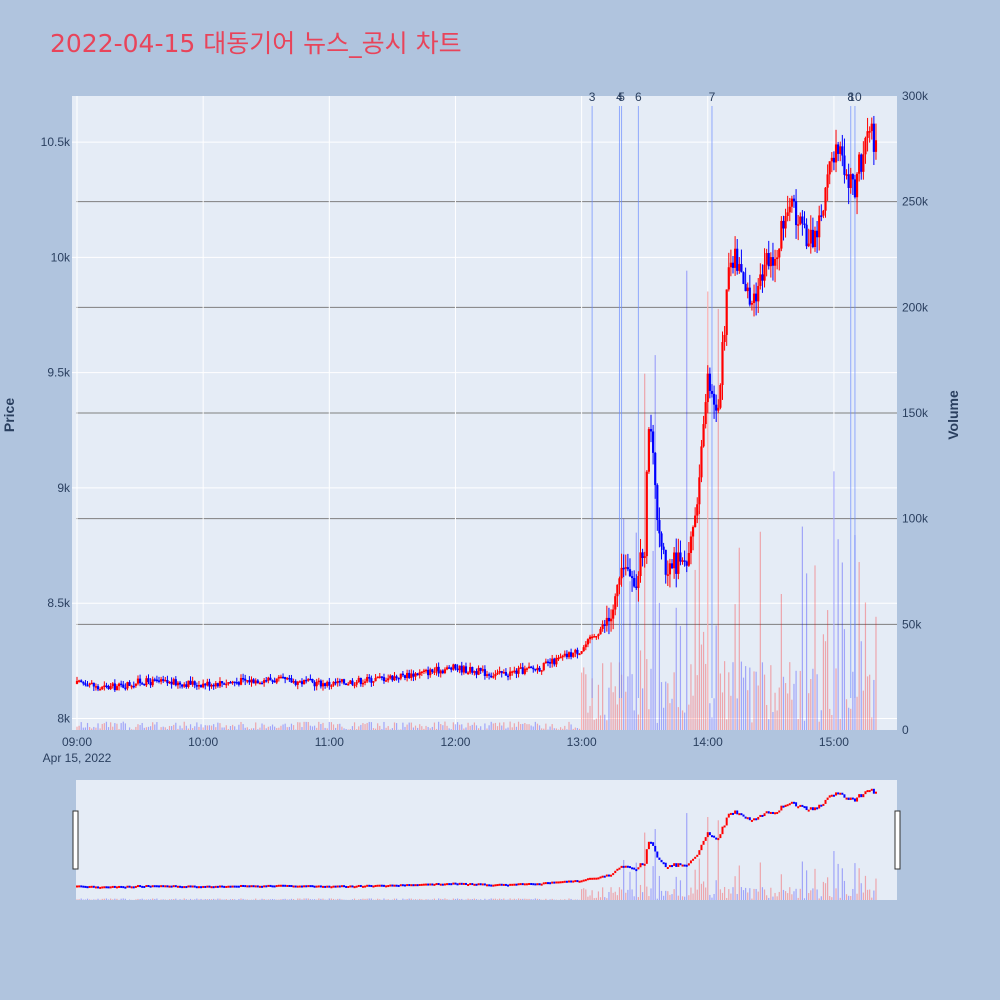  Describe the element at coordinates (582, 742) in the screenshot. I see `time-tick-label: 13:00` at that location.